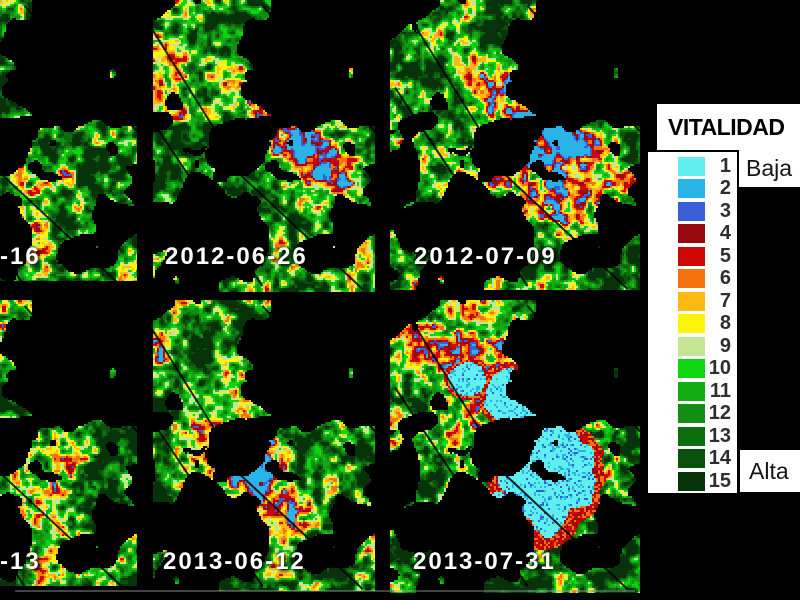 This screenshot has width=800, height=600. I want to click on legend-class-number-10: 10, so click(719, 368).